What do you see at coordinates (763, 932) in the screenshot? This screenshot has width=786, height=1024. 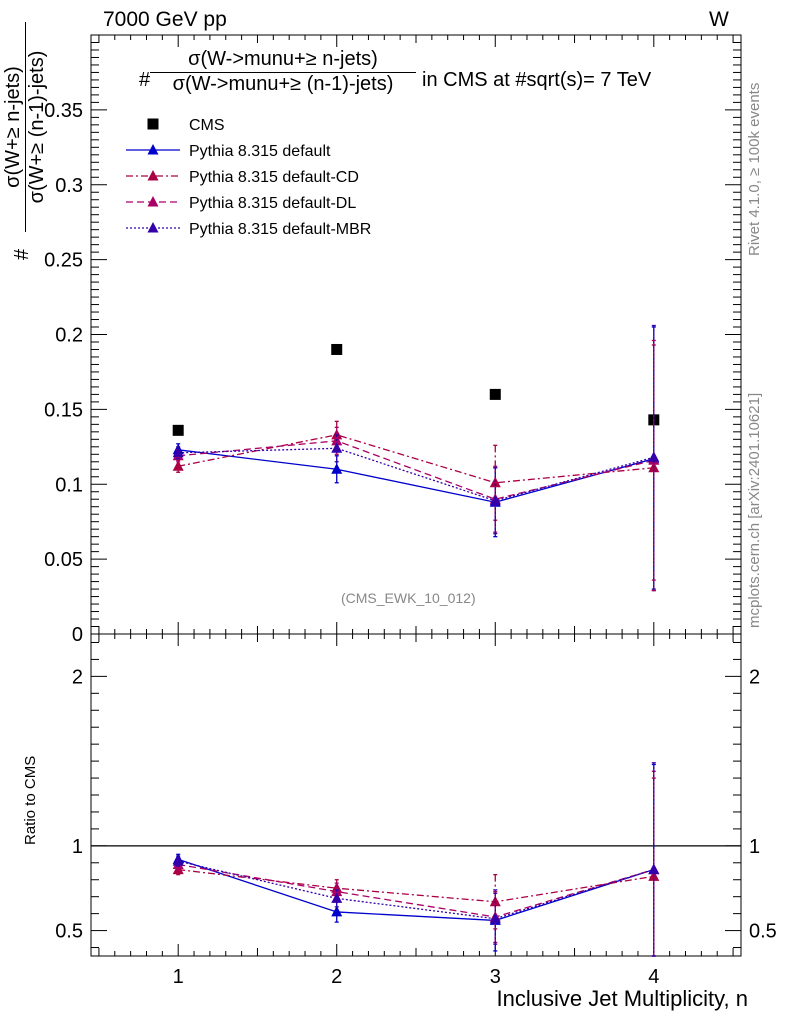 I see `ratio-y-tick-label-right: 0.5` at bounding box center [763, 932].